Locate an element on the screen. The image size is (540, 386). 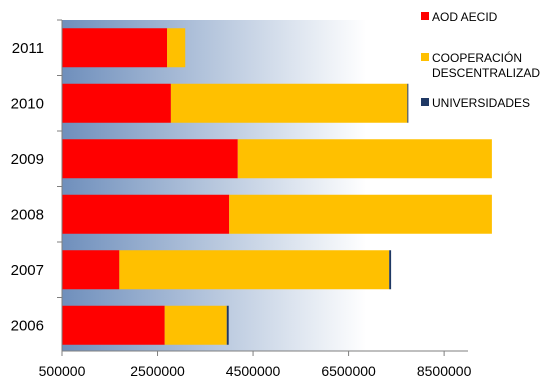
category-label: 2008 is located at coordinates (27, 214).